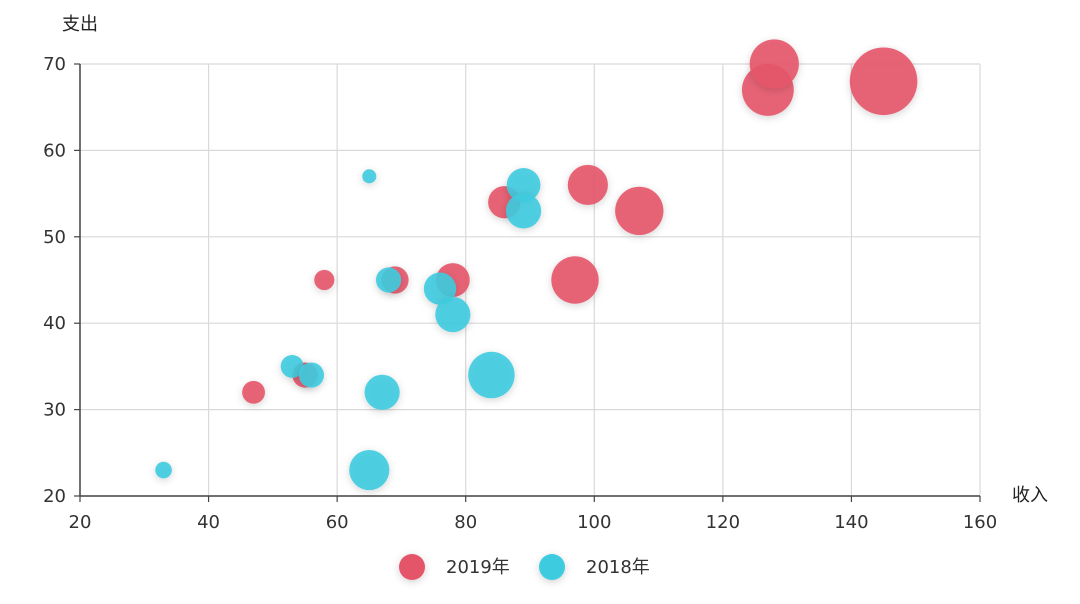 Image resolution: width=1080 pixels, height=604 pixels. I want to click on legend-item: 2018年, so click(594, 567).